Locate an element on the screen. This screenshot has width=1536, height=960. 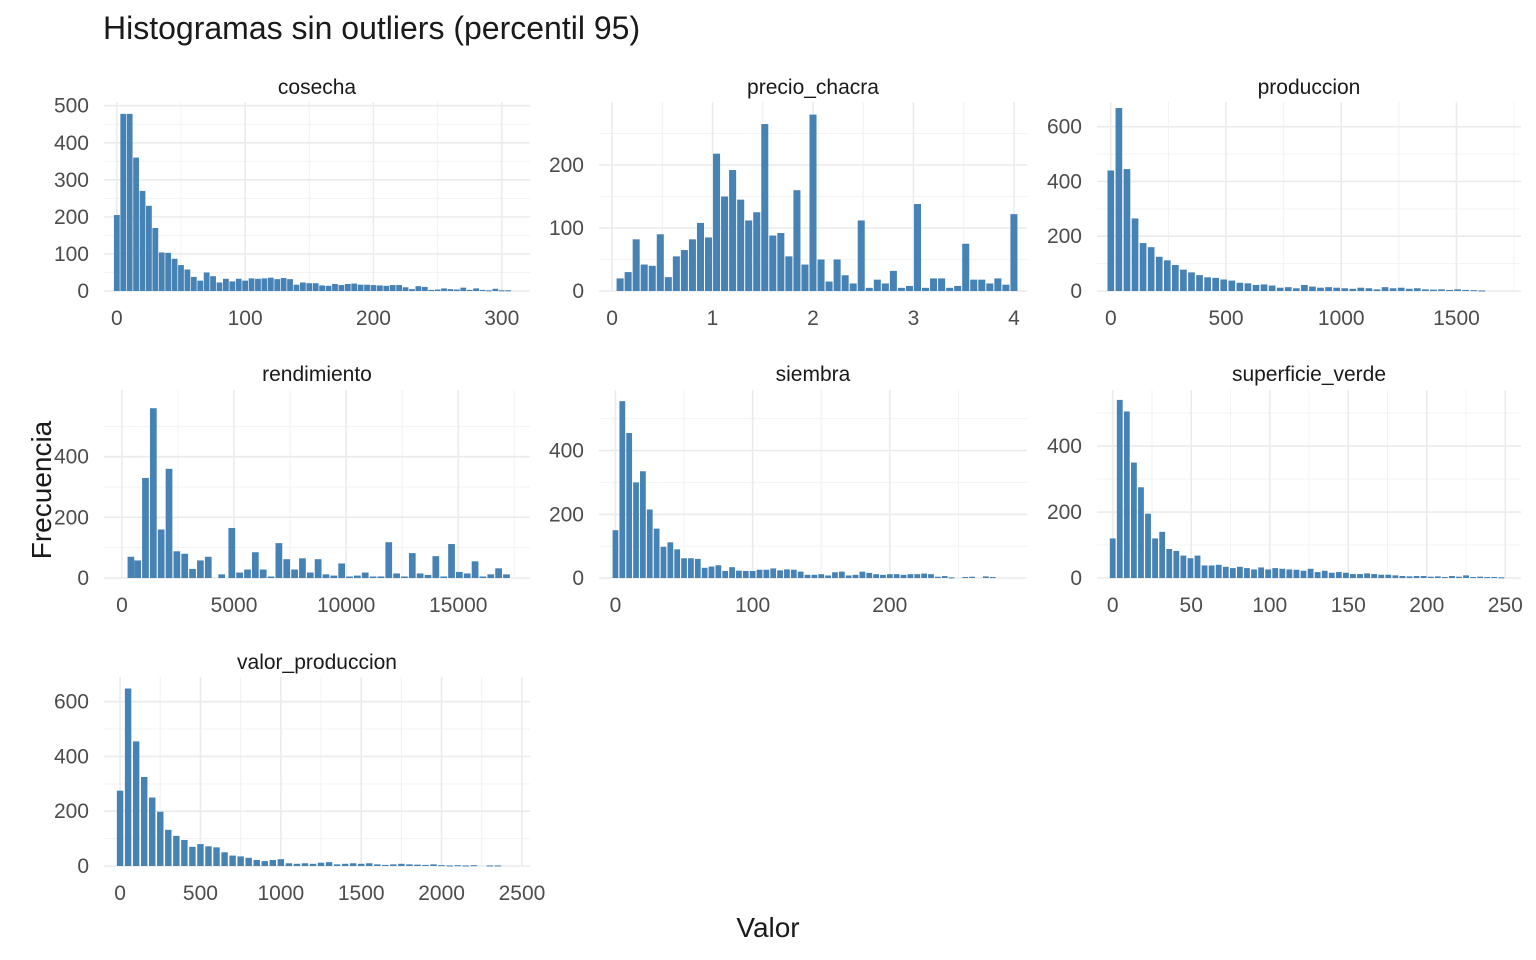
x-tick-label: 10000 is located at coordinates (346, 605).